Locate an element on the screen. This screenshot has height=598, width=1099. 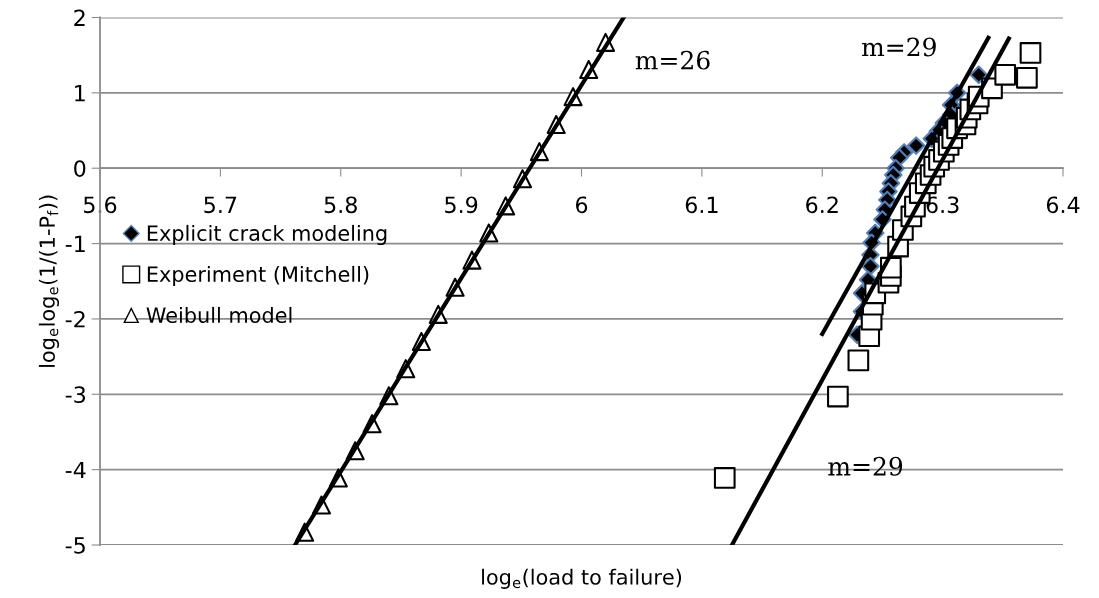
legend-label: Weibull model is located at coordinates (219, 315).